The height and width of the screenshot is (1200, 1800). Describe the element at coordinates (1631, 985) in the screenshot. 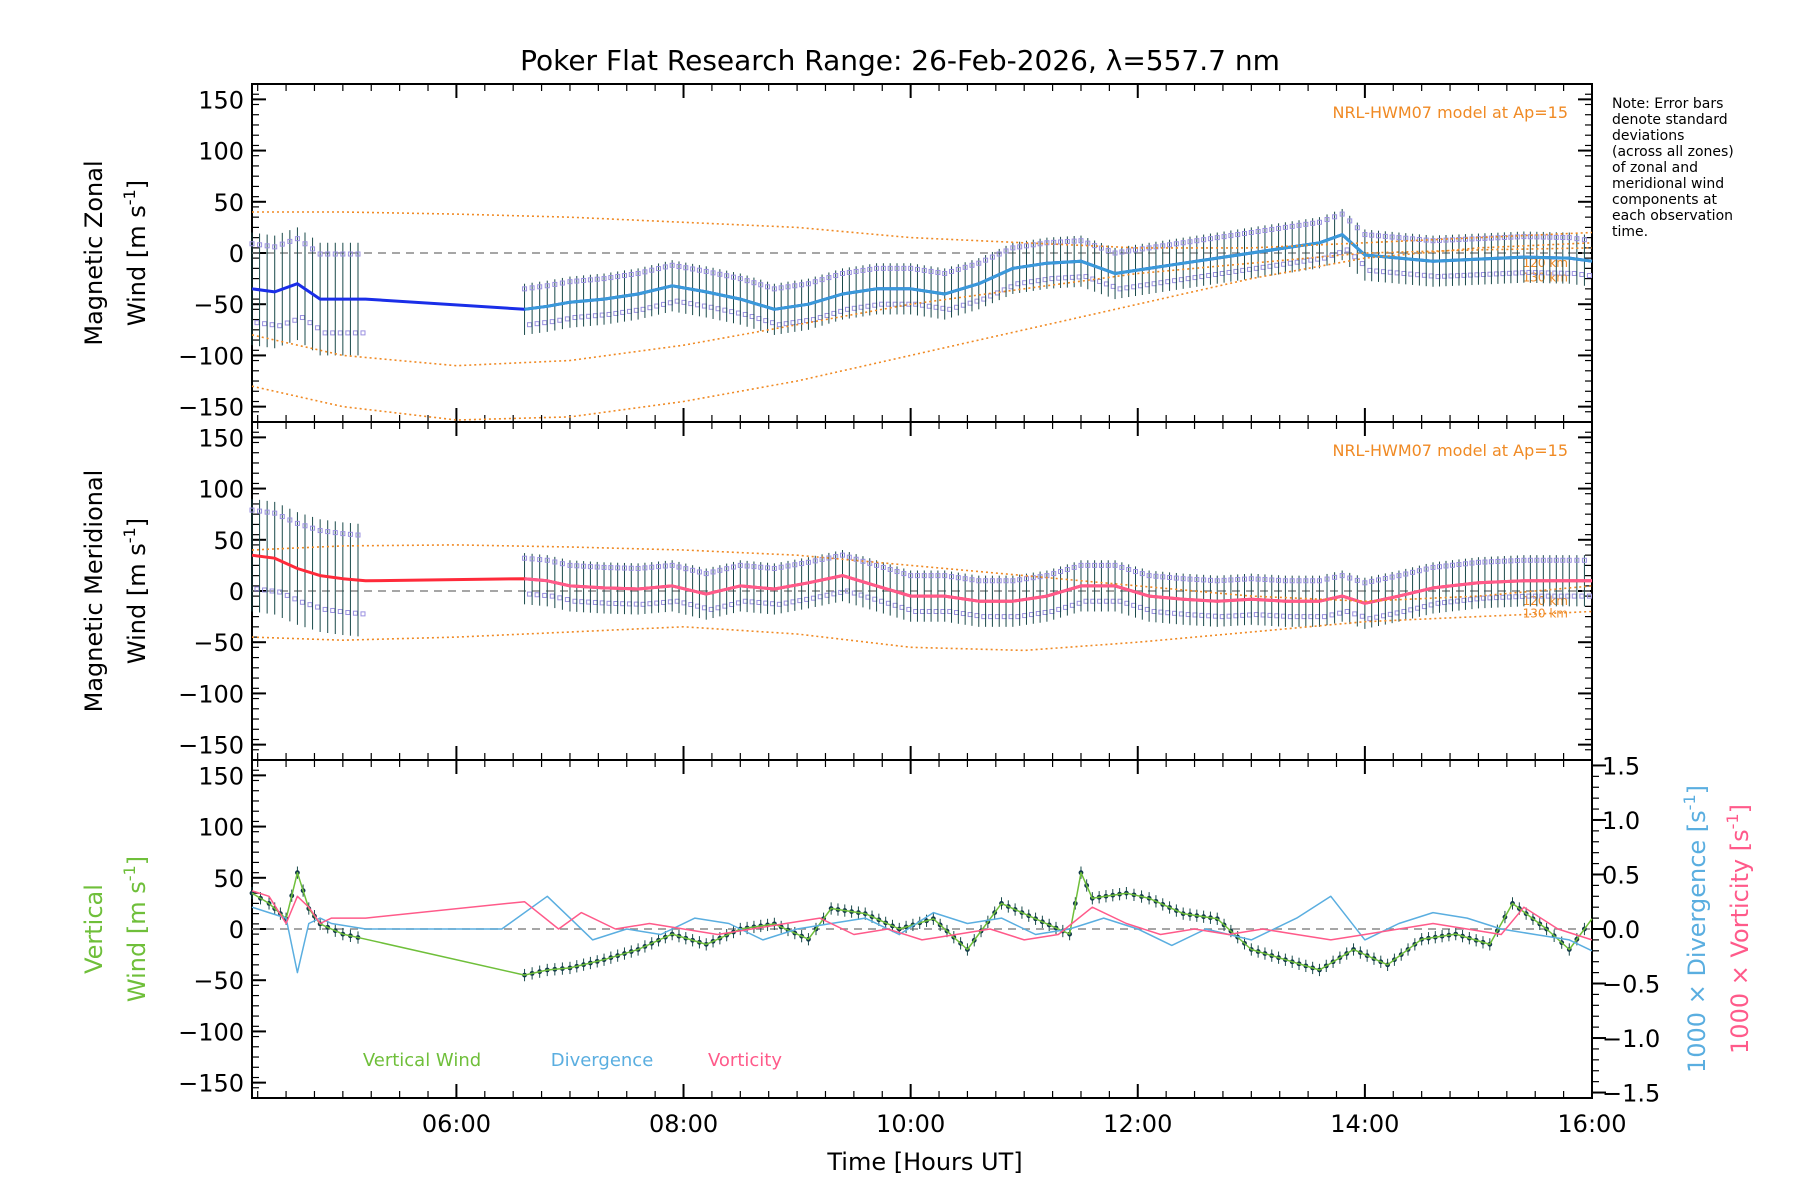

I see `y2tick-label-2: −0.5` at that location.